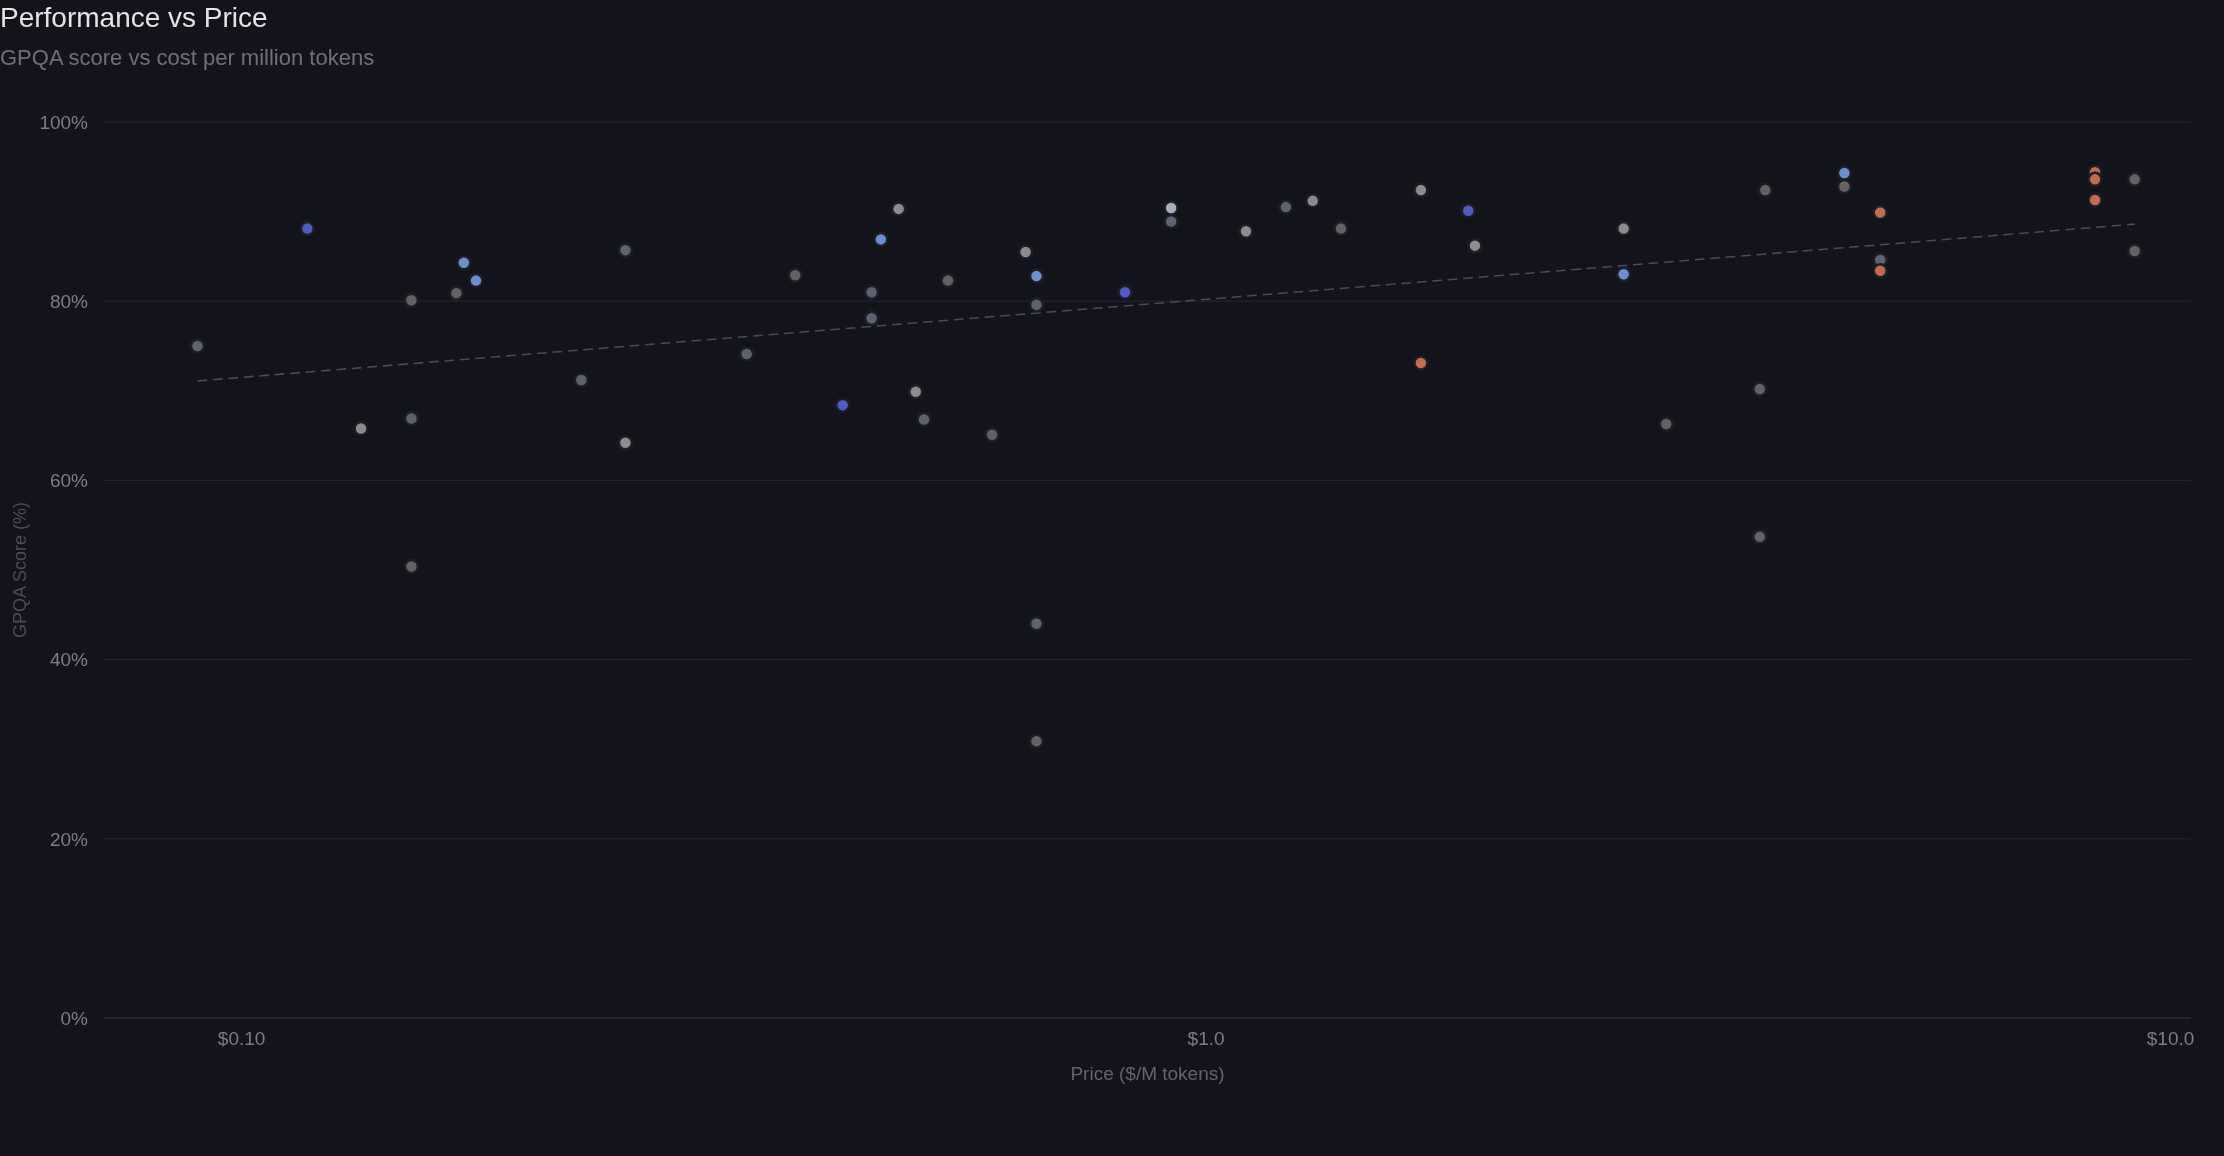 The image size is (2224, 1156). Describe the element at coordinates (1206, 1039) in the screenshot. I see `x-tick-label: $1.0` at that location.